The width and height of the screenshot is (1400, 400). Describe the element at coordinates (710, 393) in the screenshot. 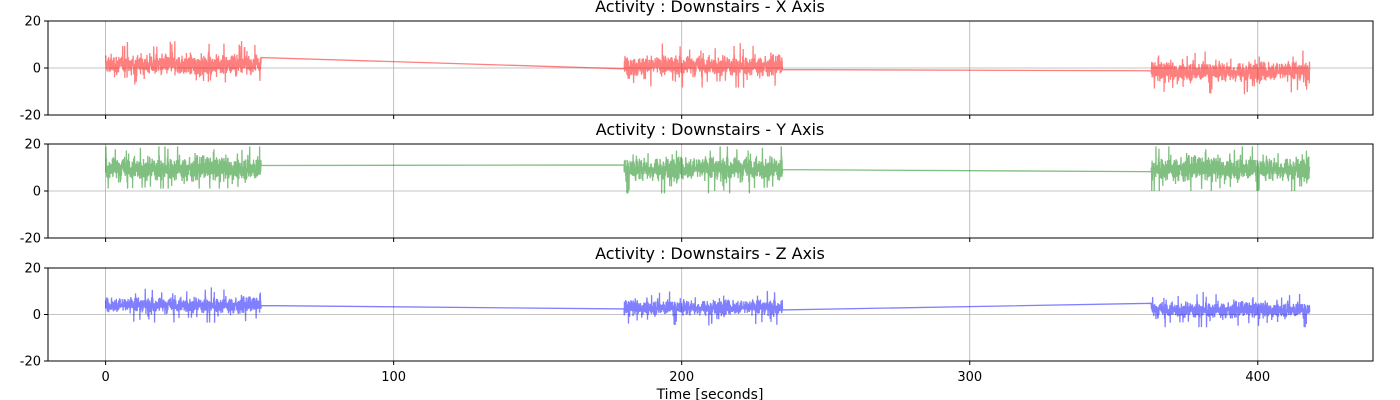

I see `x-axis-label: Time [seconds]` at that location.